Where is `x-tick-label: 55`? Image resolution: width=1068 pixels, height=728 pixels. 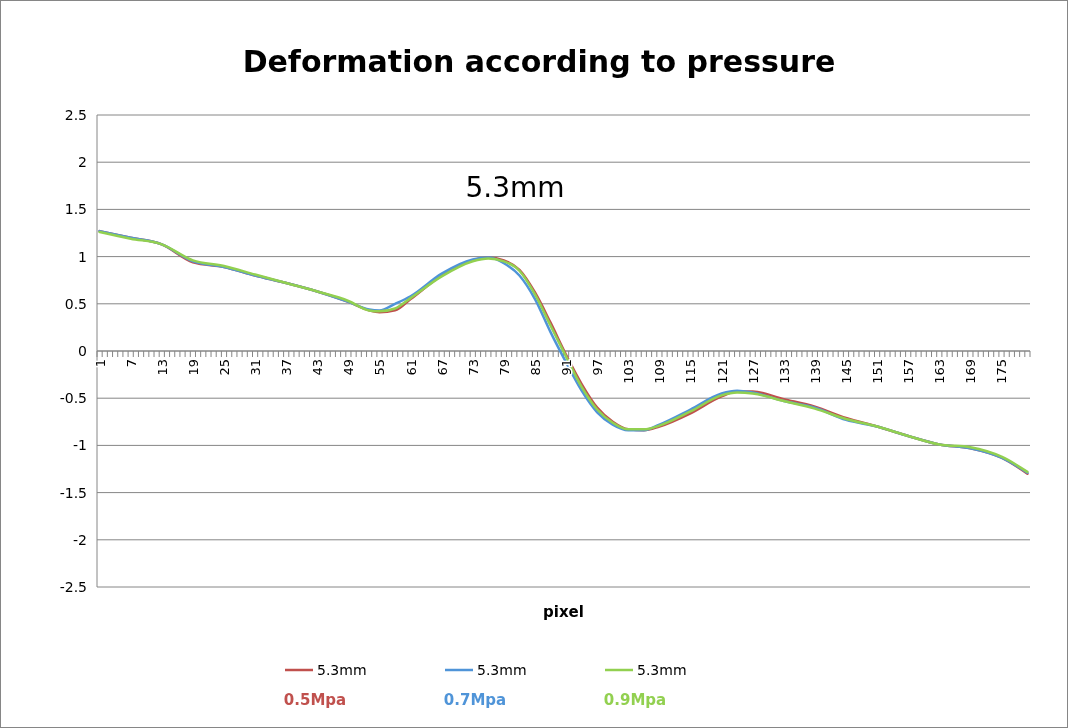 x-tick-label: 55 is located at coordinates (380, 367).